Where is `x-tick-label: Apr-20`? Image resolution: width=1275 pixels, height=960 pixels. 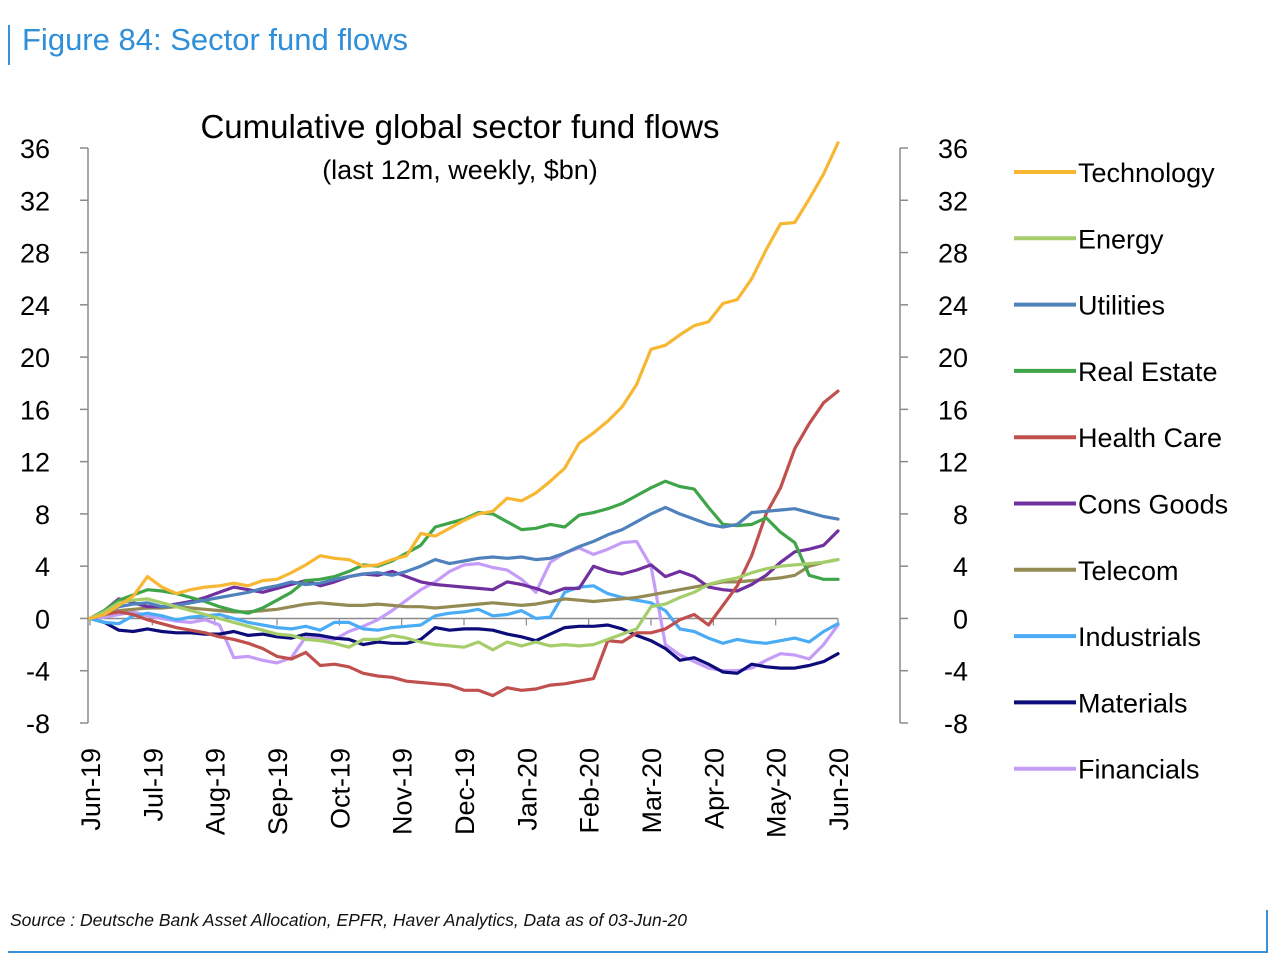
x-tick-label: Apr-20 is located at coordinates (714, 788).